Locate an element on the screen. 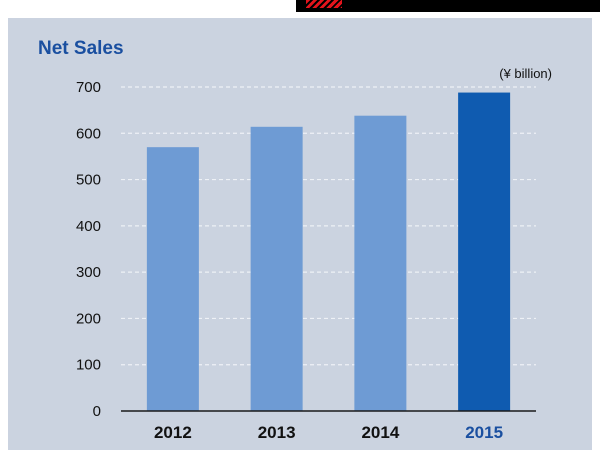 This screenshot has height=450, width=600. y-tick-label: 300 is located at coordinates (88, 272).